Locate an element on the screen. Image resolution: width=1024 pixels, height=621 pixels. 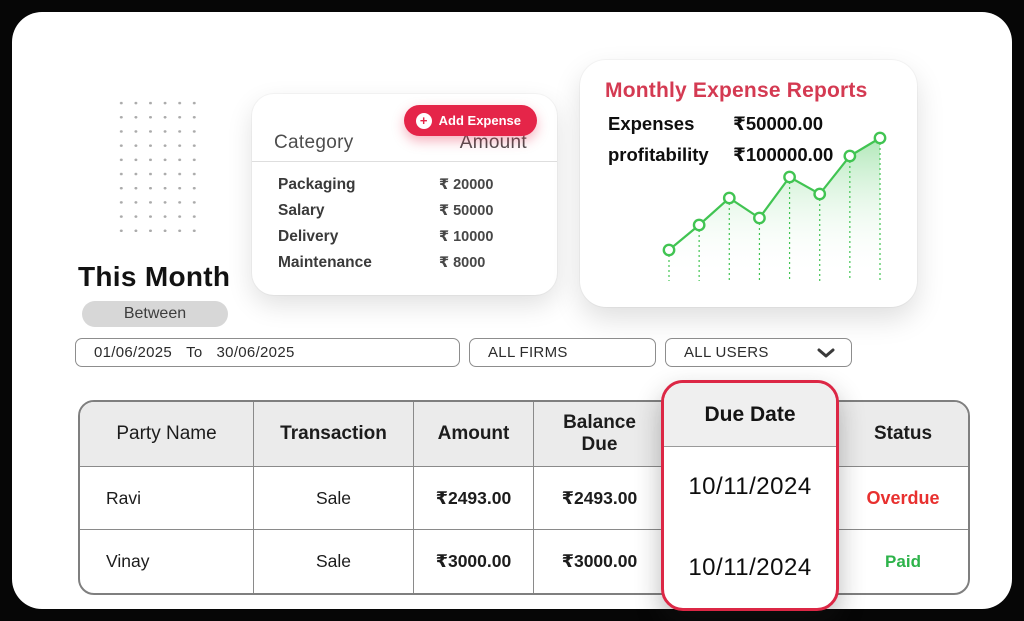
table-cell-amount: ₹3000.00 is located at coordinates (474, 561).